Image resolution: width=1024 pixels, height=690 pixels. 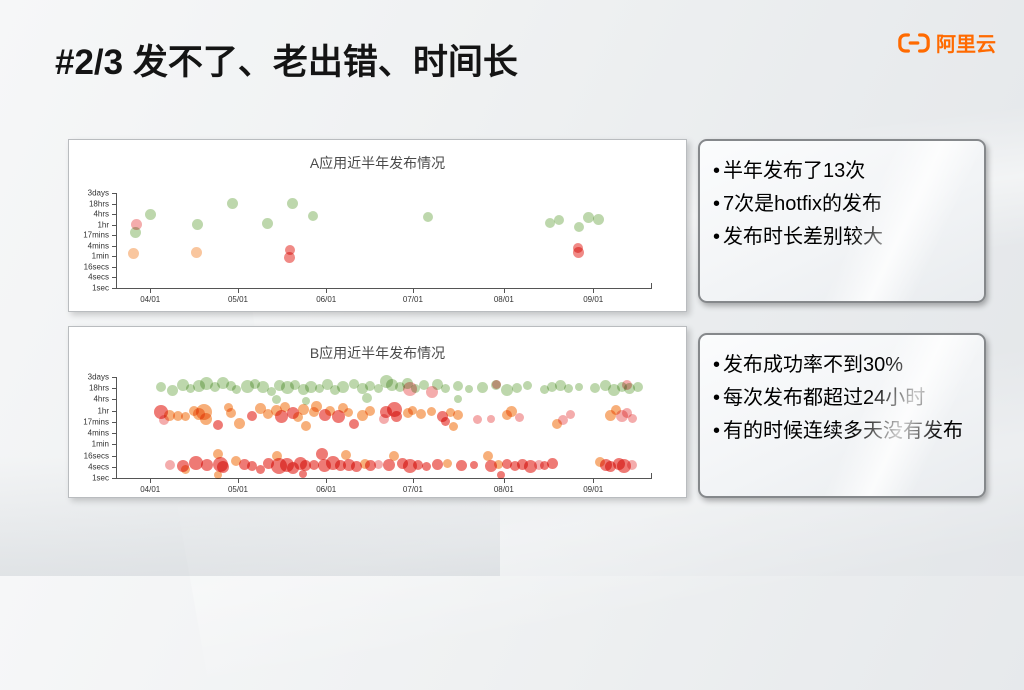 What do you see at coordinates (96, 235) in the screenshot?
I see `y-tick-label: 17mins` at bounding box center [96, 235].